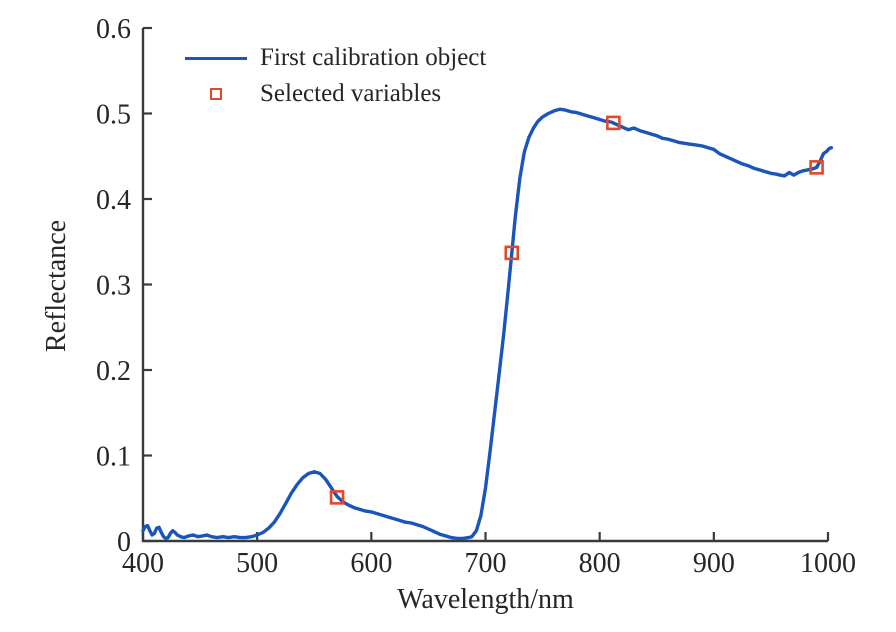 This screenshot has width=896, height=632. I want to click on legend-item-first-calibration-object: First calibration object, so click(335, 58).